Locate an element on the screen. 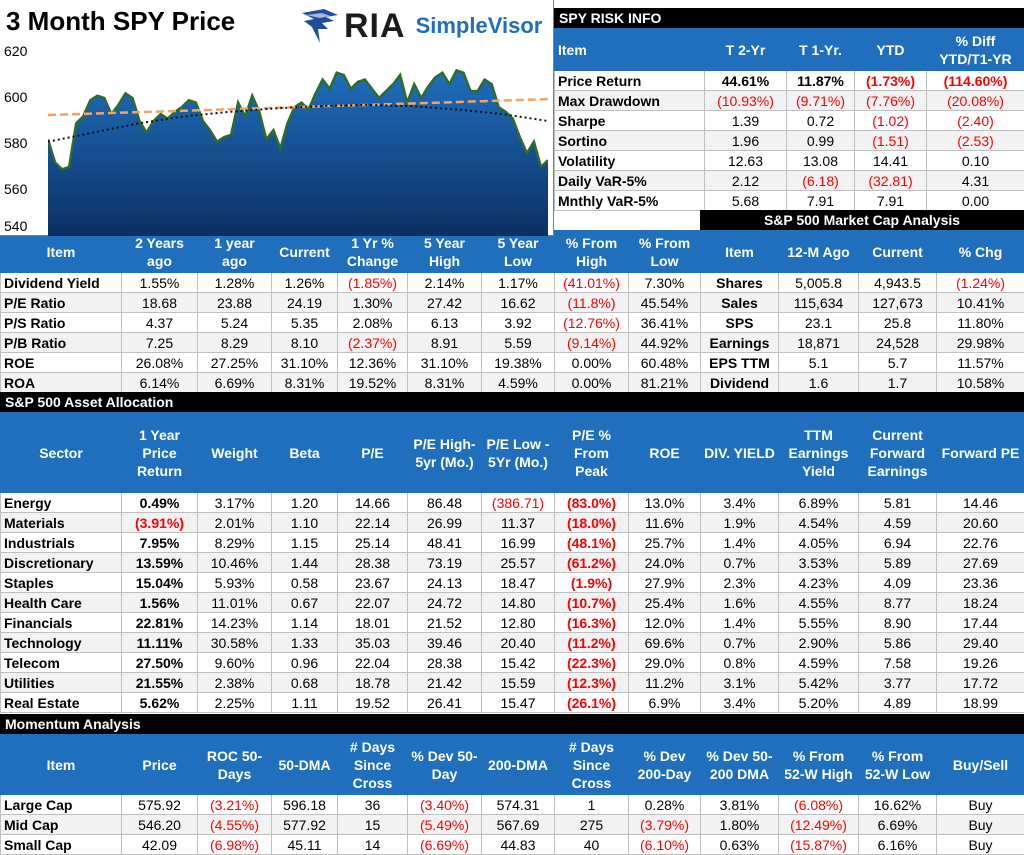 The width and height of the screenshot is (1024, 855). allocation-row-label: Financials is located at coordinates (61, 622).